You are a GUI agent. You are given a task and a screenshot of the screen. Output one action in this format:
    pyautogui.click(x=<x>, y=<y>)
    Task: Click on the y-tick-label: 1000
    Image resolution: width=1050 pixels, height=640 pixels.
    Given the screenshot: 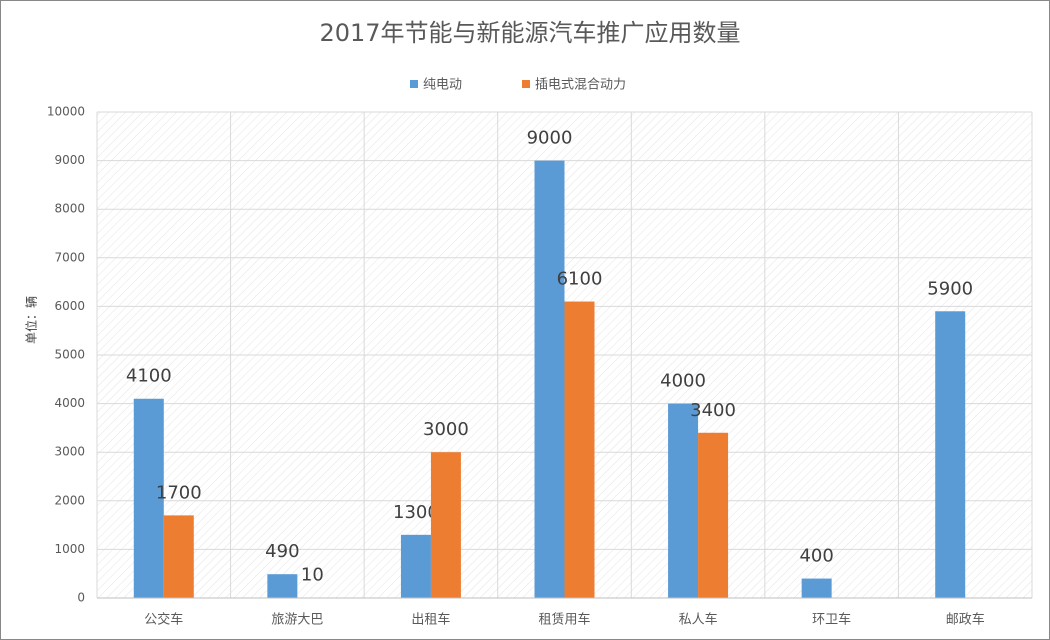 What is the action you would take?
    pyautogui.click(x=69, y=549)
    